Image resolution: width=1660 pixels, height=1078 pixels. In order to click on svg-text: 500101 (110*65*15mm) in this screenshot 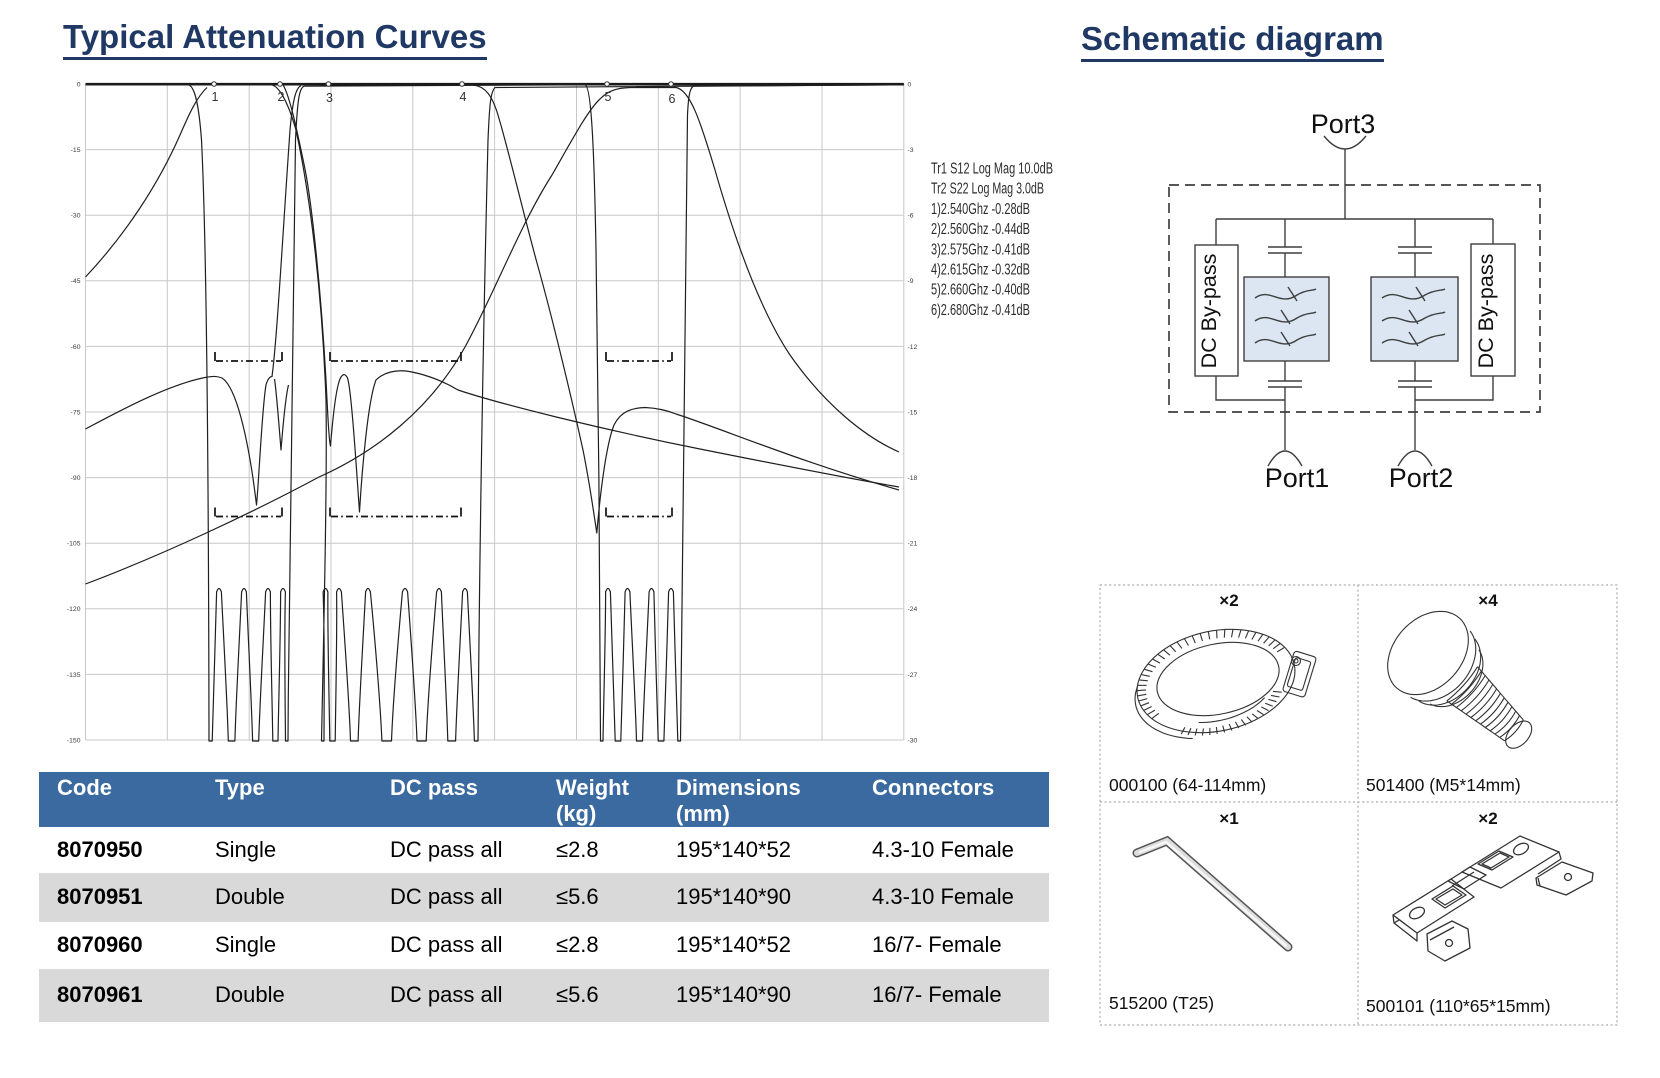, I will do `click(1458, 1006)`.